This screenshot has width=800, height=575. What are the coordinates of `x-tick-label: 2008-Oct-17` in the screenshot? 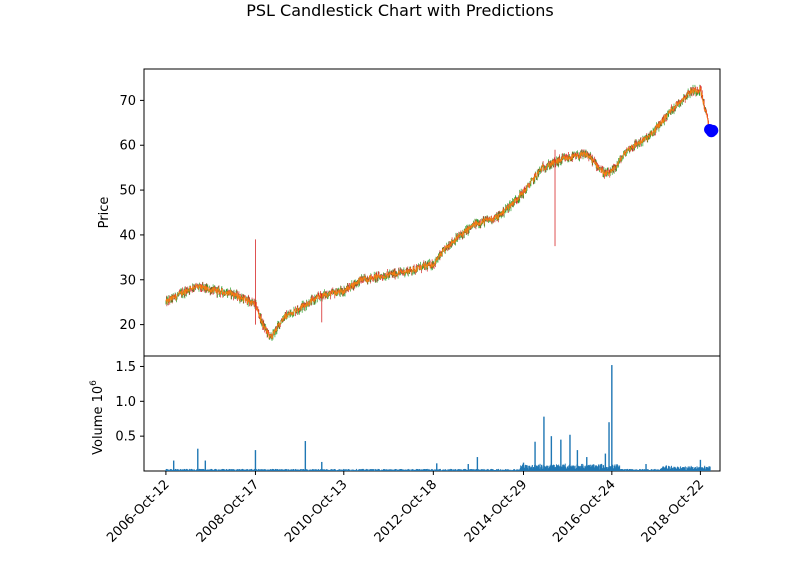 It's located at (228, 511).